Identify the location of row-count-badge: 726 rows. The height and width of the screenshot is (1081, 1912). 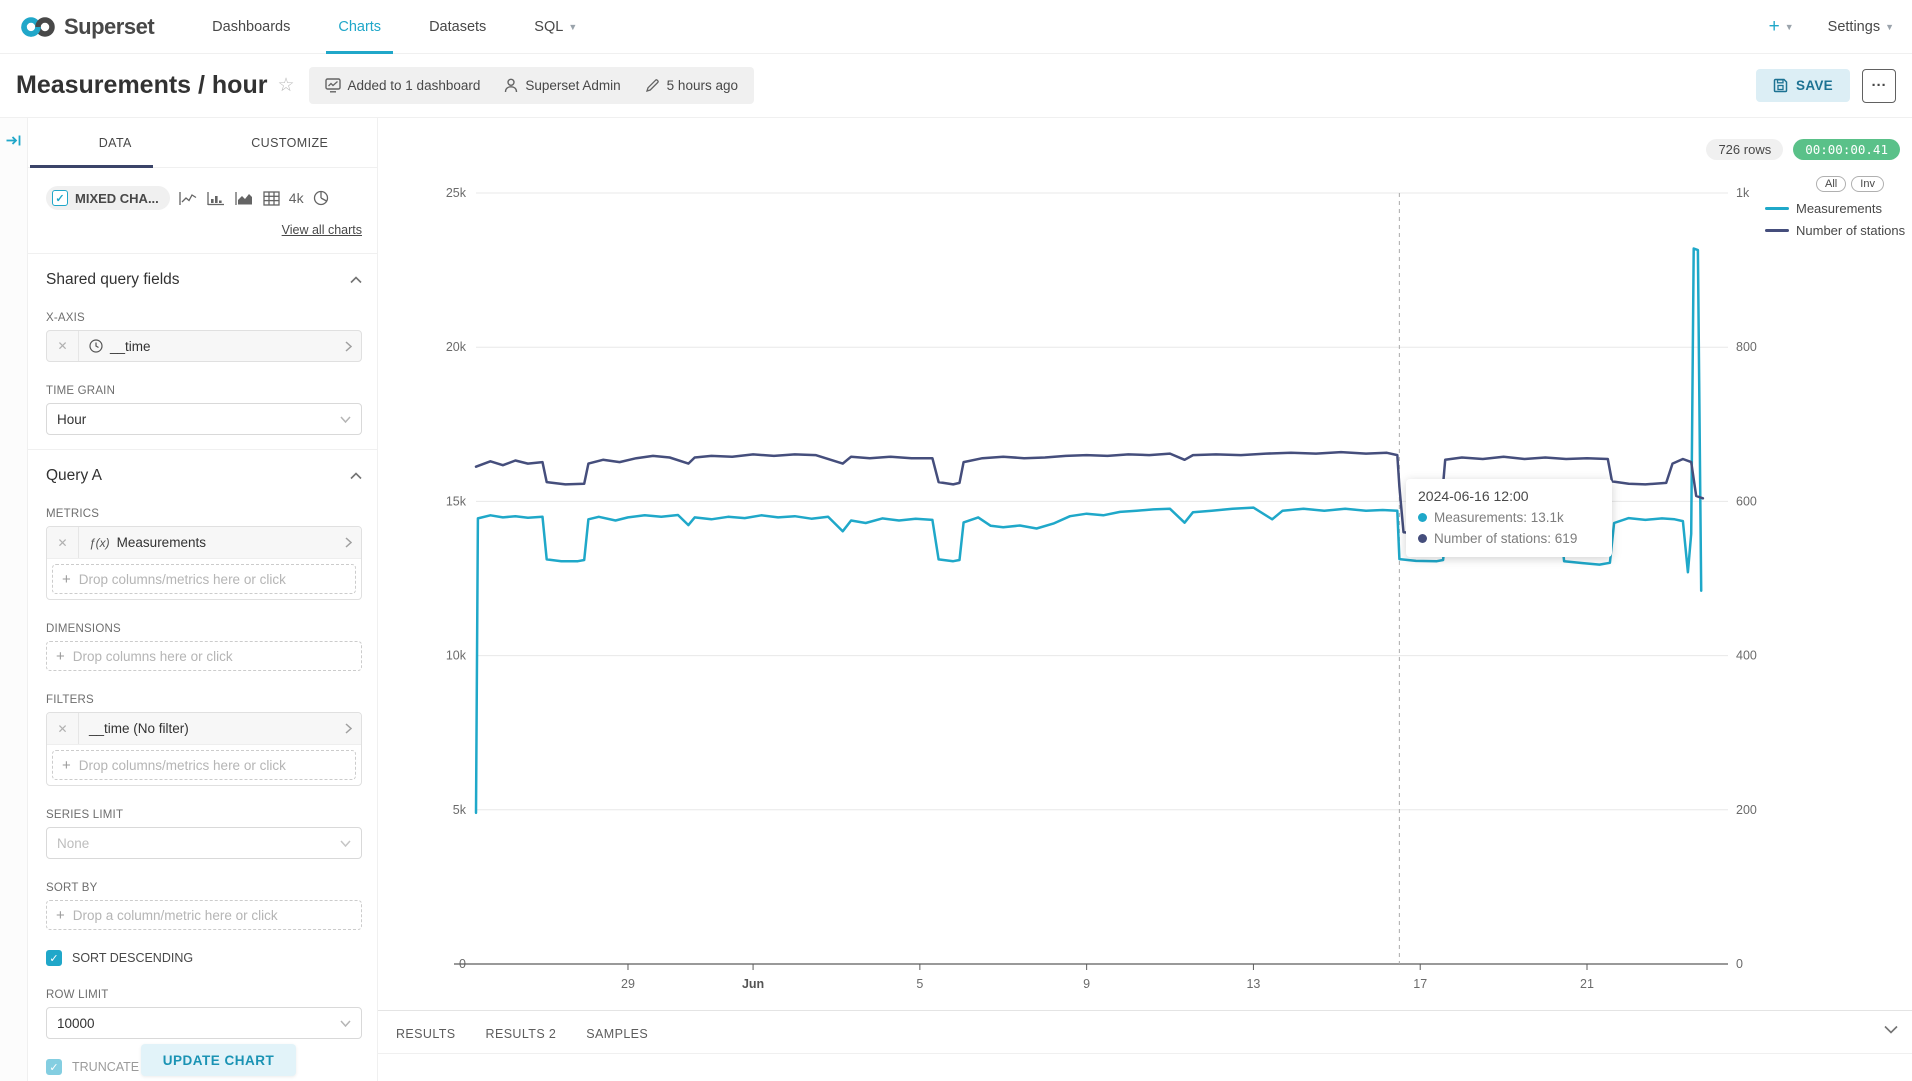
(1745, 149).